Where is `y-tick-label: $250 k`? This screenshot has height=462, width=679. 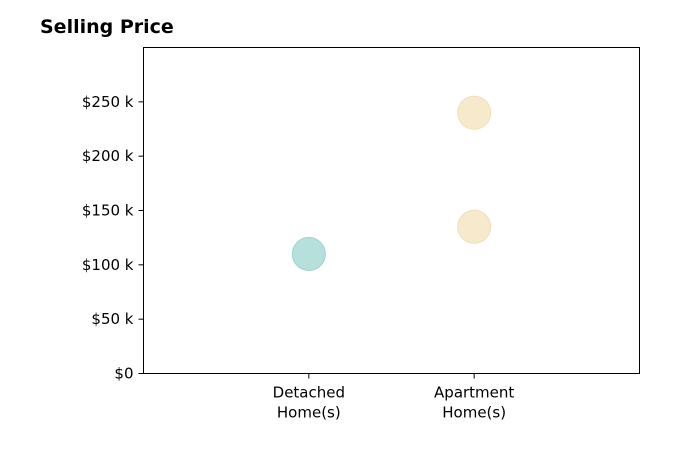
y-tick-label: $250 k is located at coordinates (108, 102).